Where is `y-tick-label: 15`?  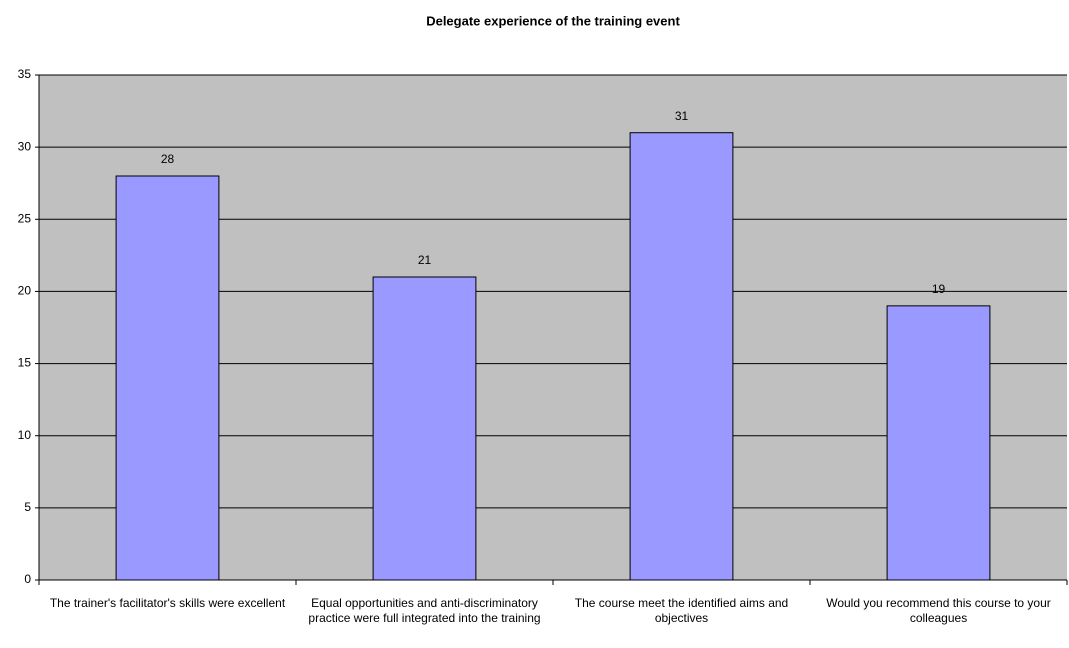
y-tick-label: 15 is located at coordinates (25, 363).